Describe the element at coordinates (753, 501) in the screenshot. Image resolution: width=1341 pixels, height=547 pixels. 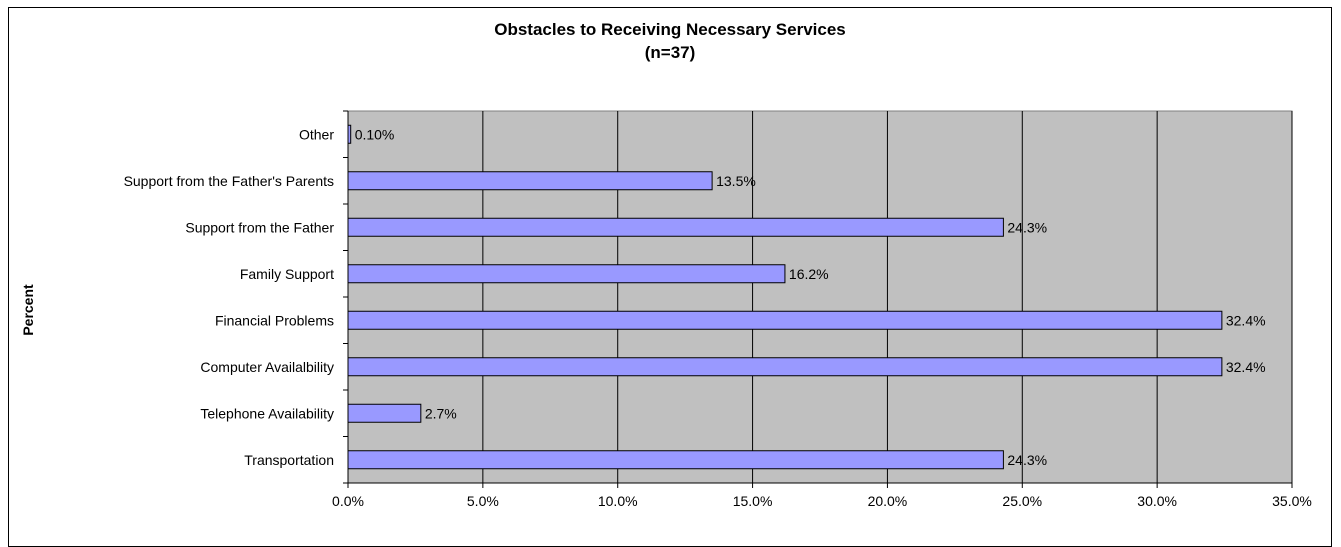
I see `x-tick-label: 15.0%` at that location.